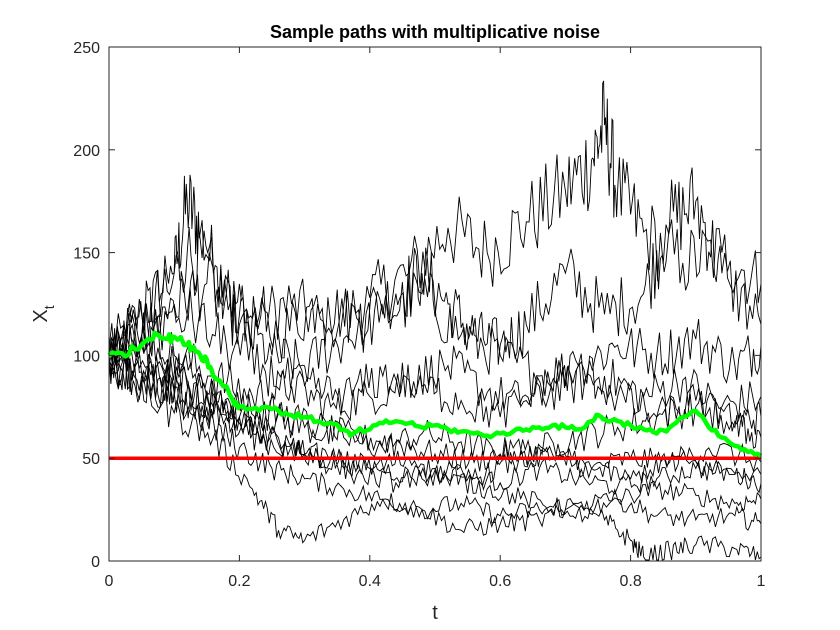 The height and width of the screenshot is (630, 840). I want to click on y-tick-label: 50, so click(91, 459).